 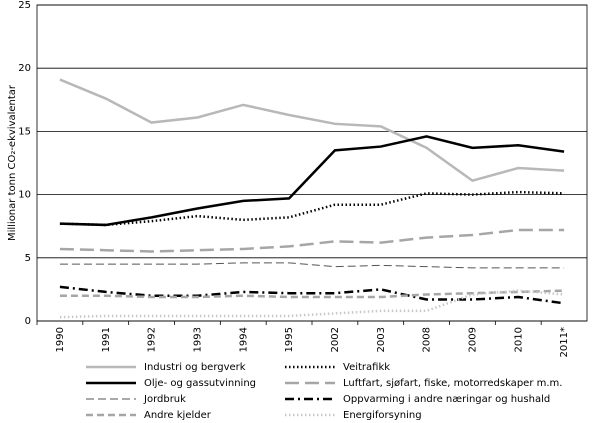 What do you see at coordinates (366, 367) in the screenshot?
I see `legend-label: Veitrafikk` at bounding box center [366, 367].